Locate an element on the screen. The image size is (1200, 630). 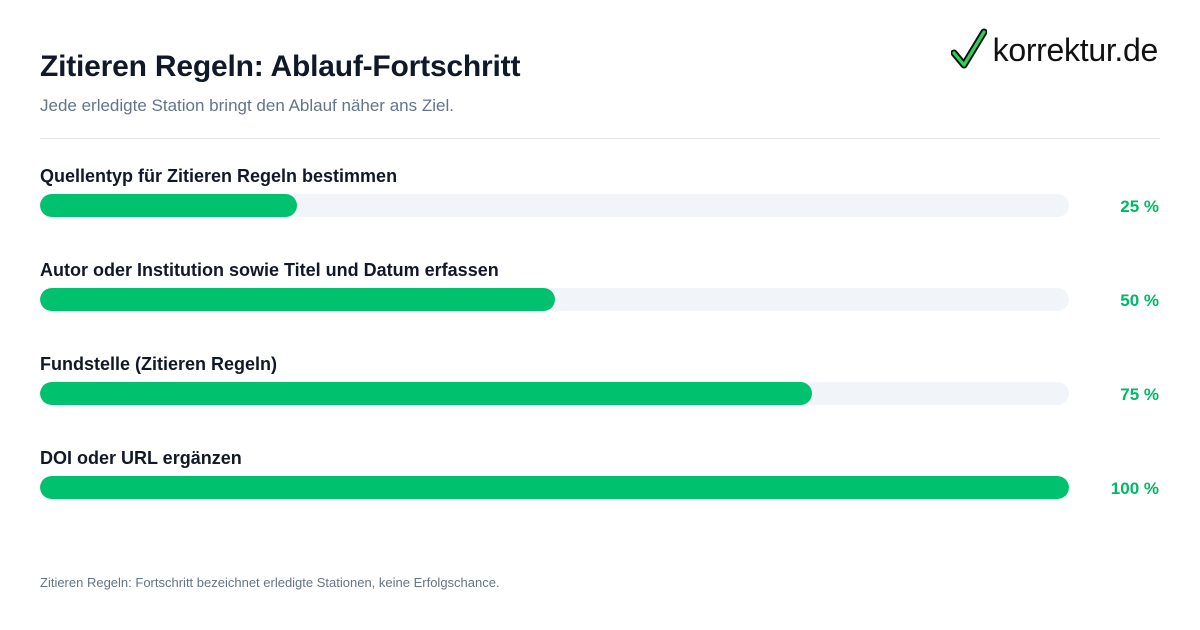
brand-logo: korrektur.de is located at coordinates (1054, 50).